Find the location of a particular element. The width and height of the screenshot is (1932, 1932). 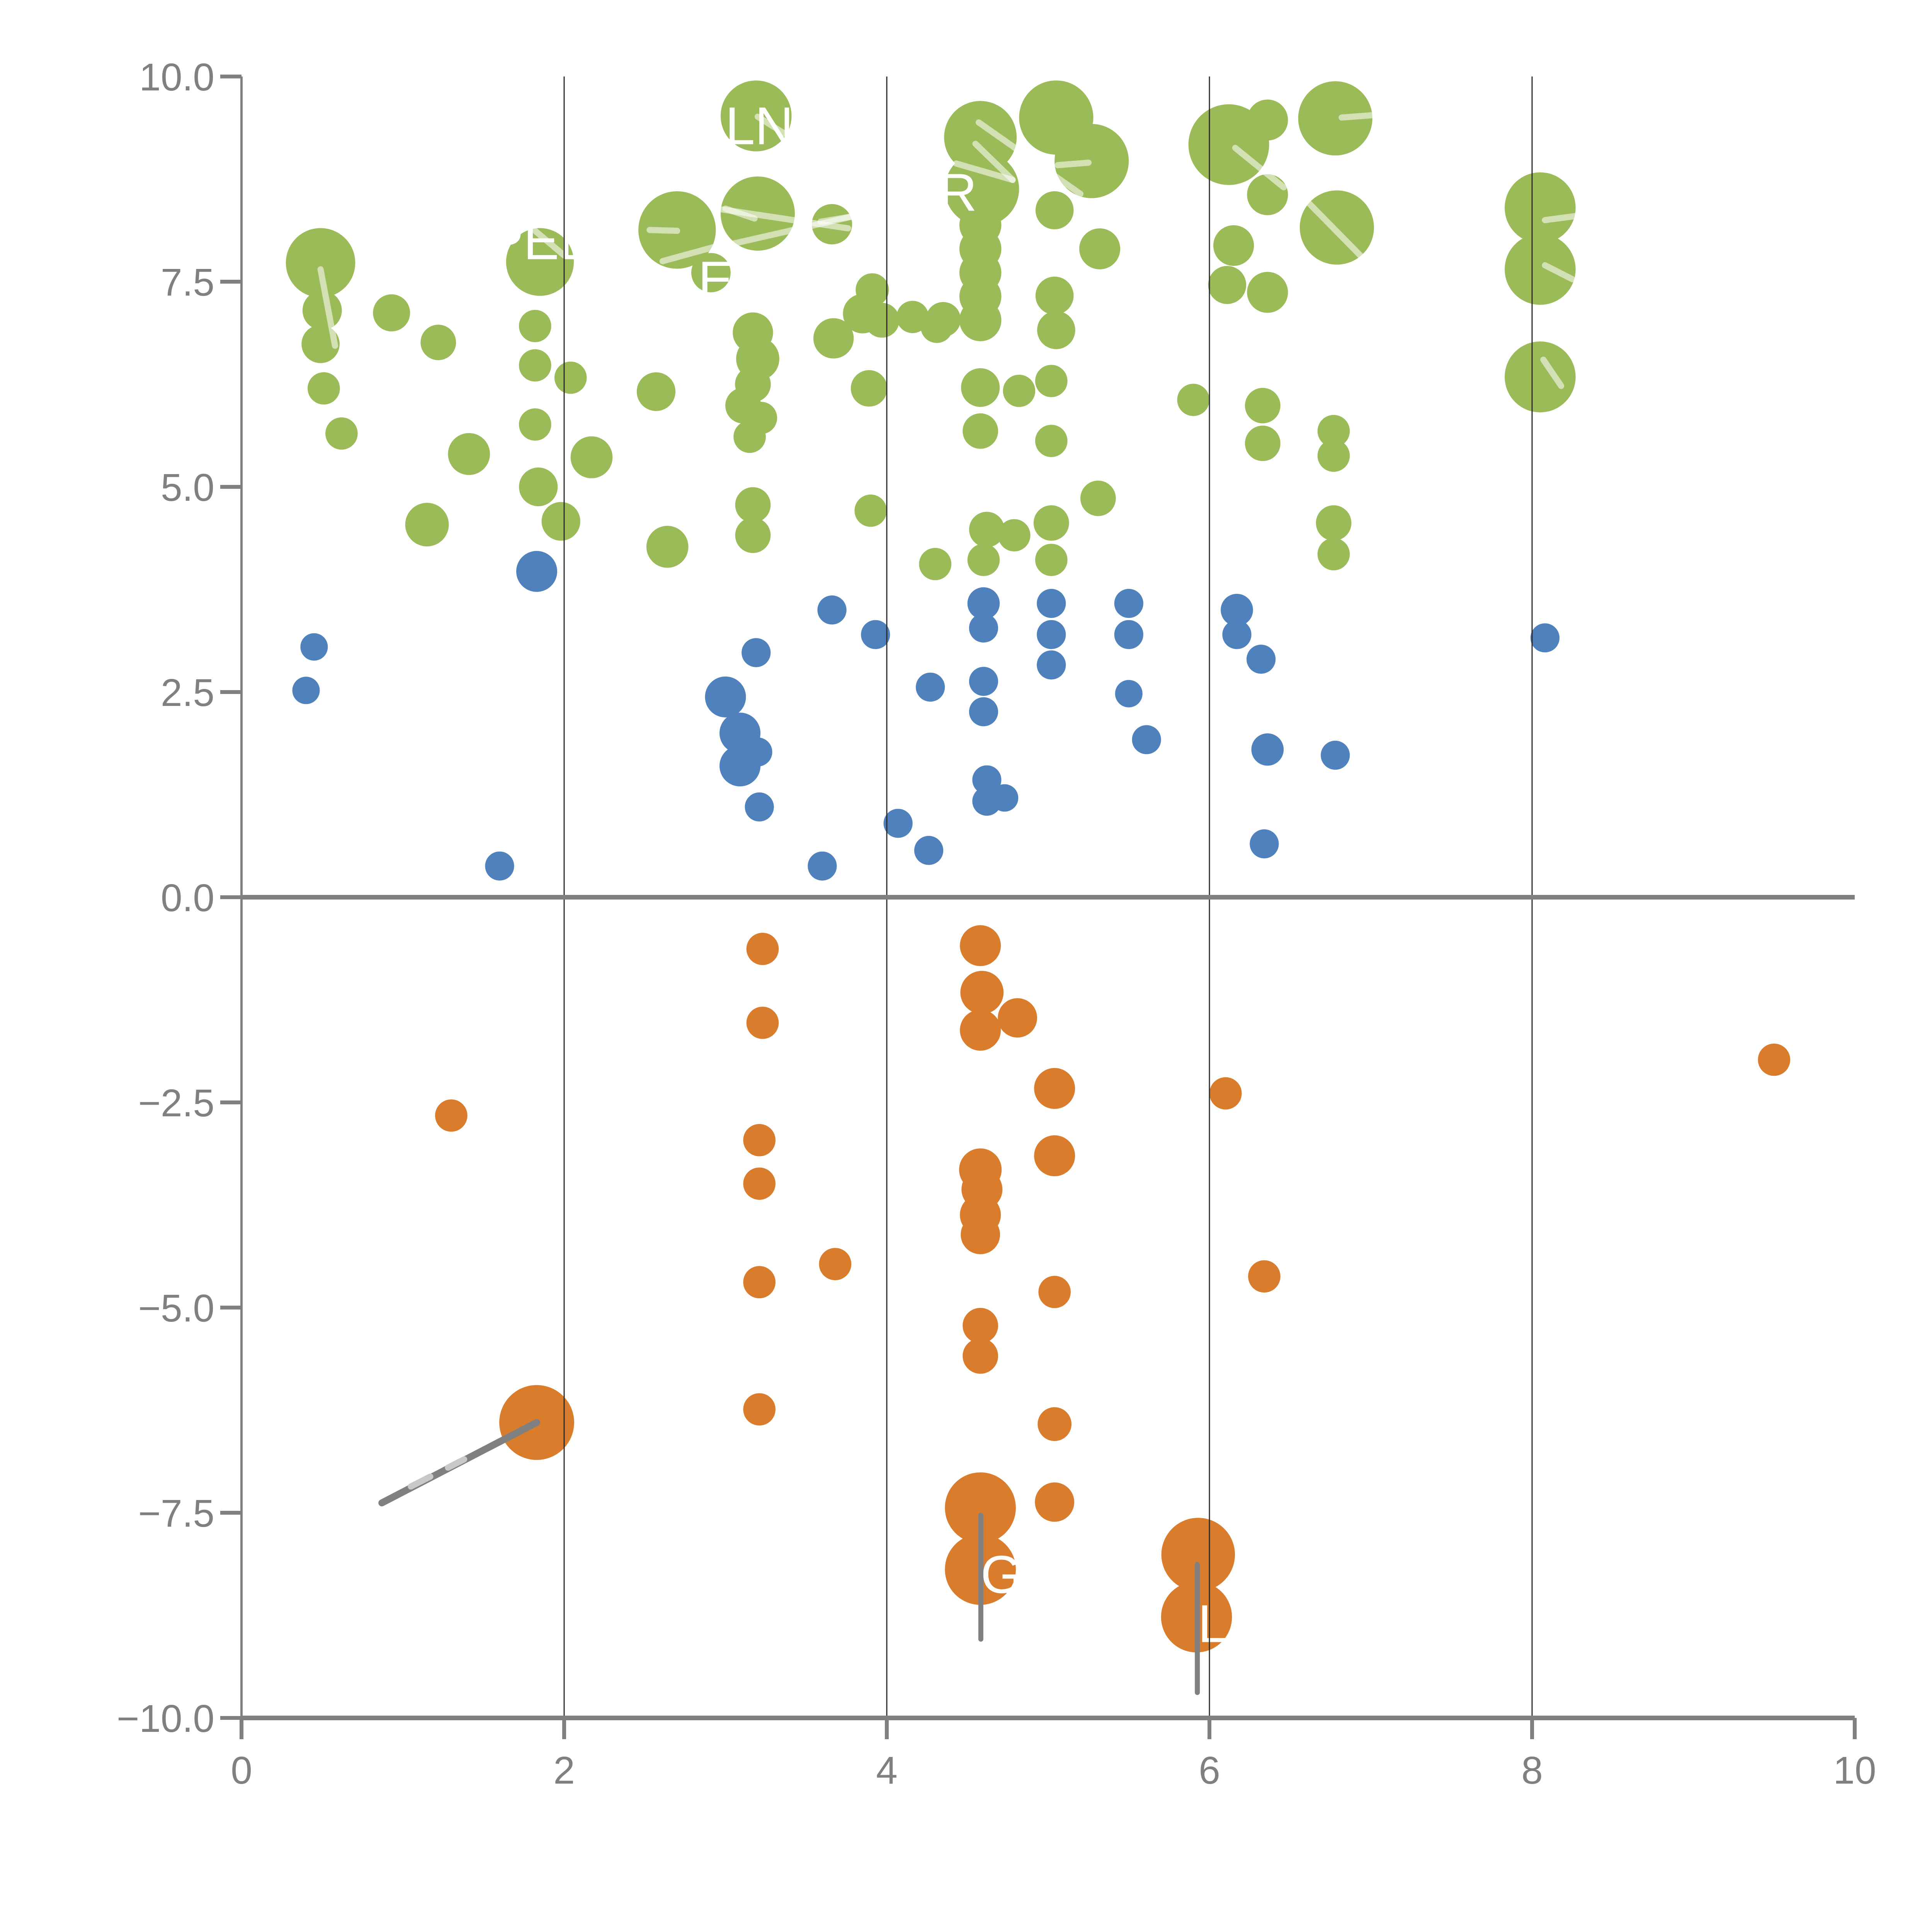

y-tick-label: −10.0 is located at coordinates (166, 1718).